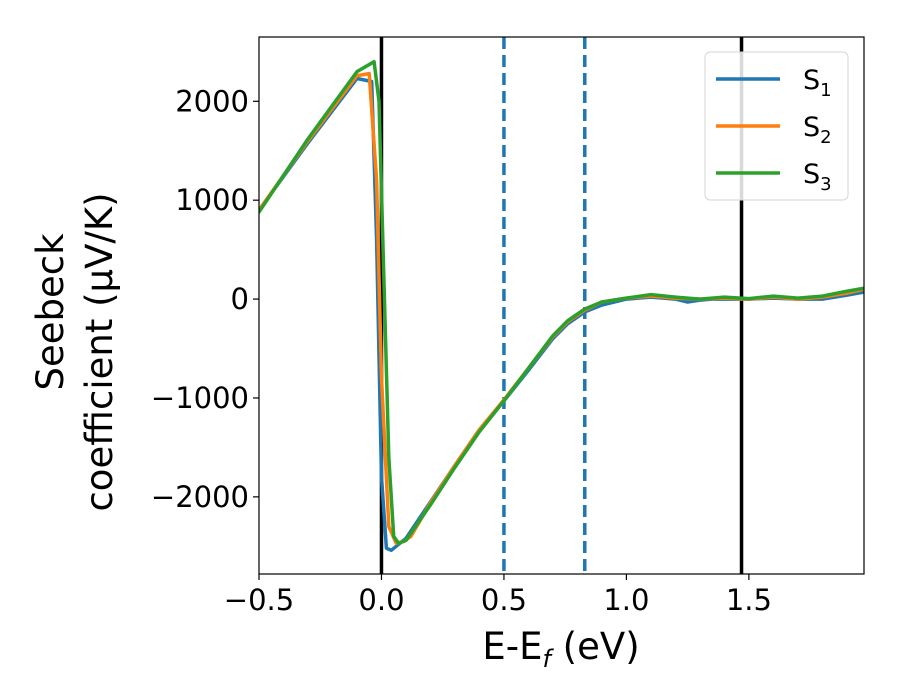  I want to click on legend-label-3: S3, so click(817, 177).